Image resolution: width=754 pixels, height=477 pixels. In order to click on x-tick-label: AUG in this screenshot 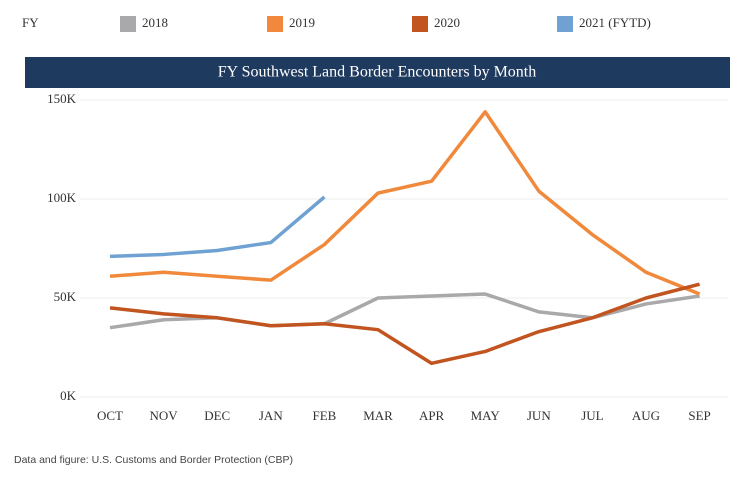, I will do `click(646, 415)`.